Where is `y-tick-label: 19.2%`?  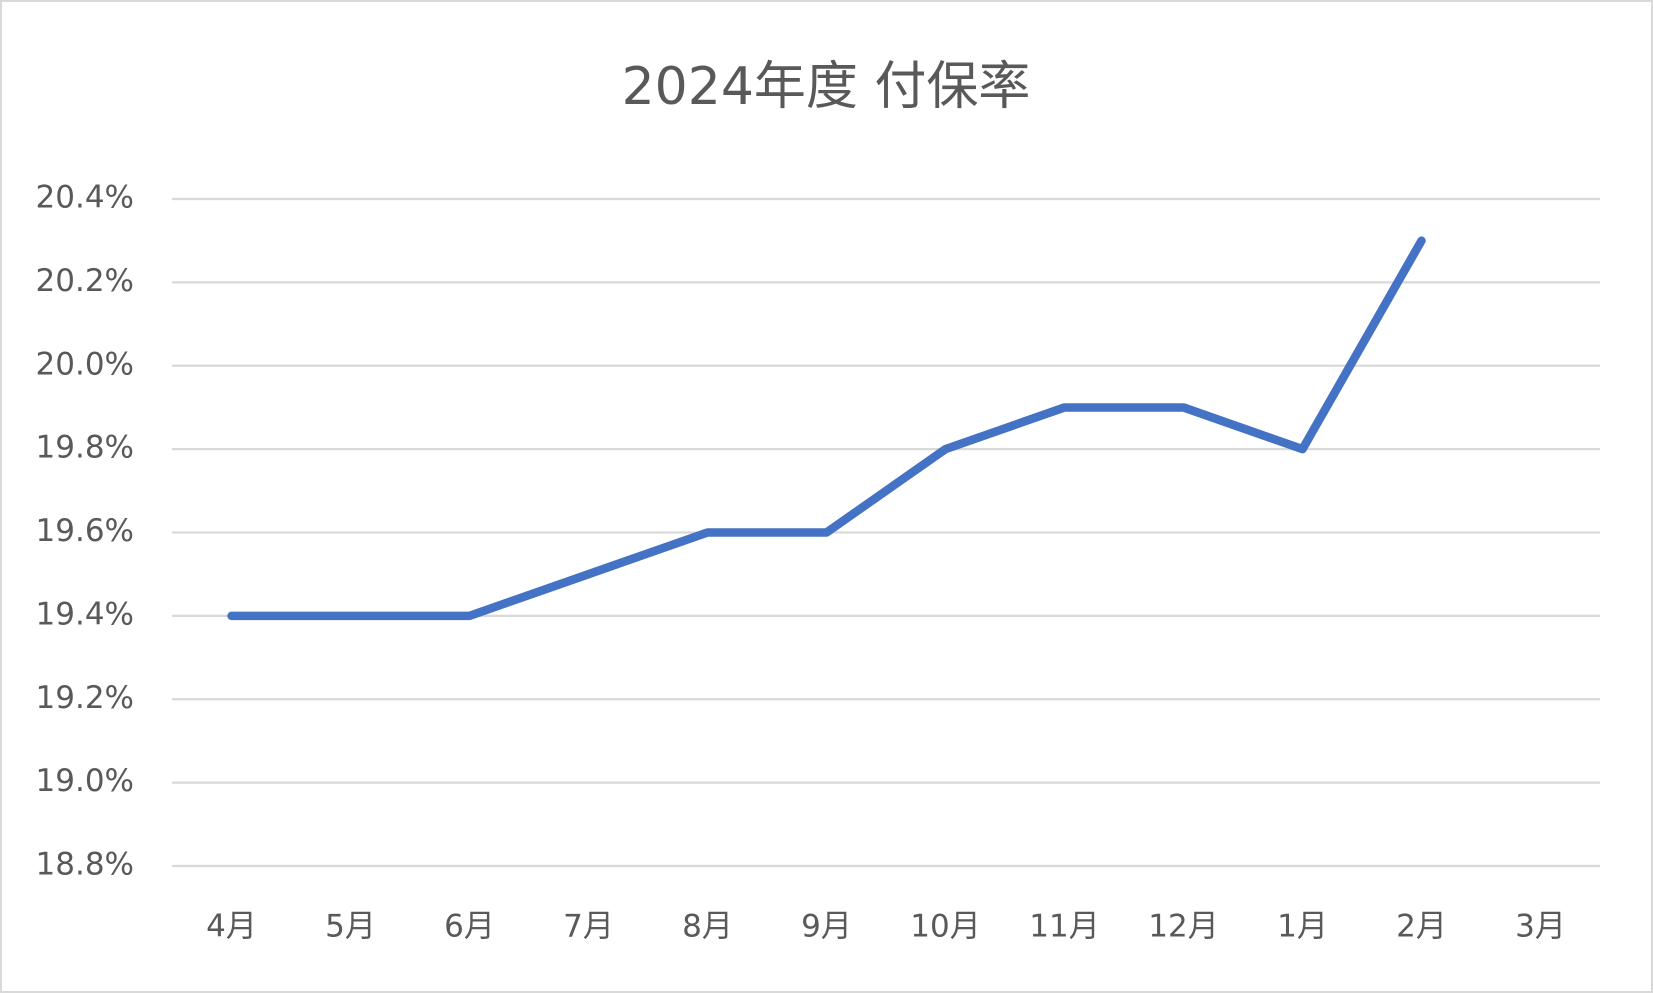 y-tick-label: 19.2% is located at coordinates (85, 698).